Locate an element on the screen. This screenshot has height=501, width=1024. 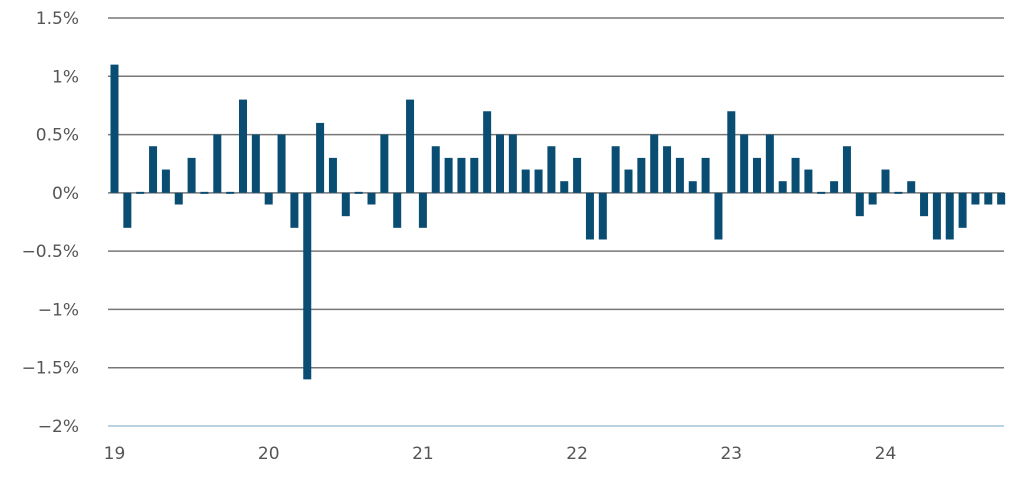
x-tick-label: 20 is located at coordinates (269, 454).